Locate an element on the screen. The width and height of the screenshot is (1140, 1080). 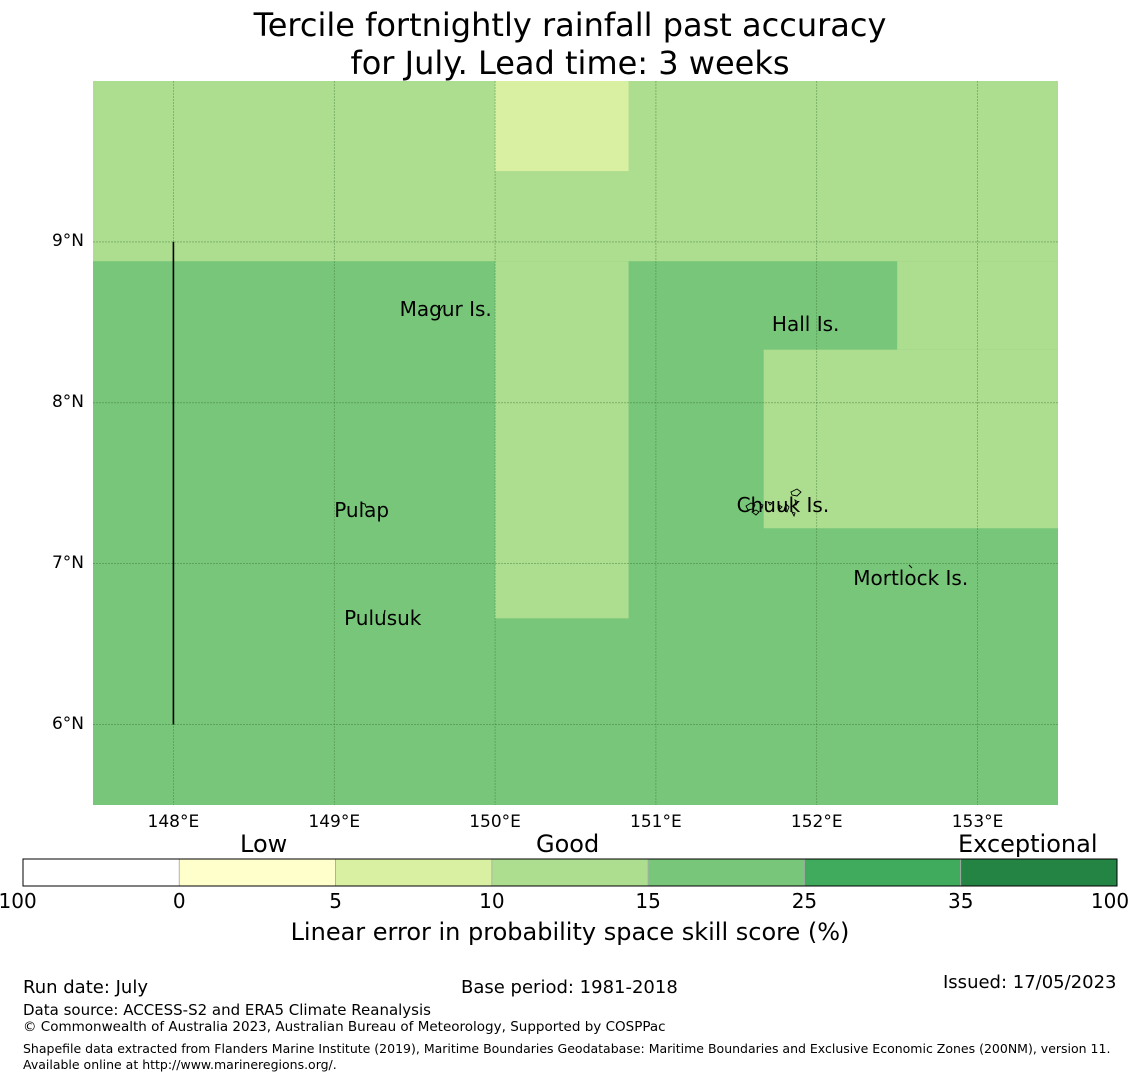
latitude-label: 9°N is located at coordinates (67, 240).